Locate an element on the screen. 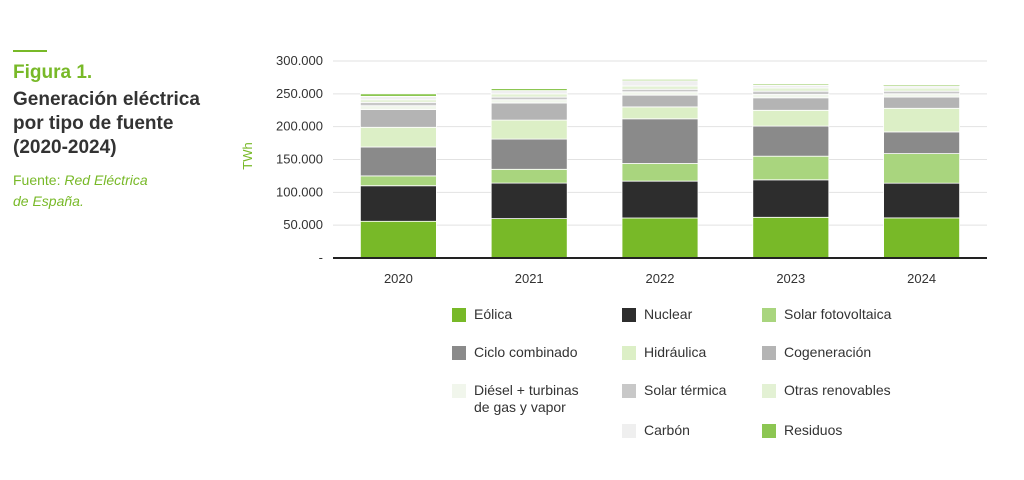 This screenshot has width=1024, height=480. legend-label: Otras renovables is located at coordinates (837, 390).